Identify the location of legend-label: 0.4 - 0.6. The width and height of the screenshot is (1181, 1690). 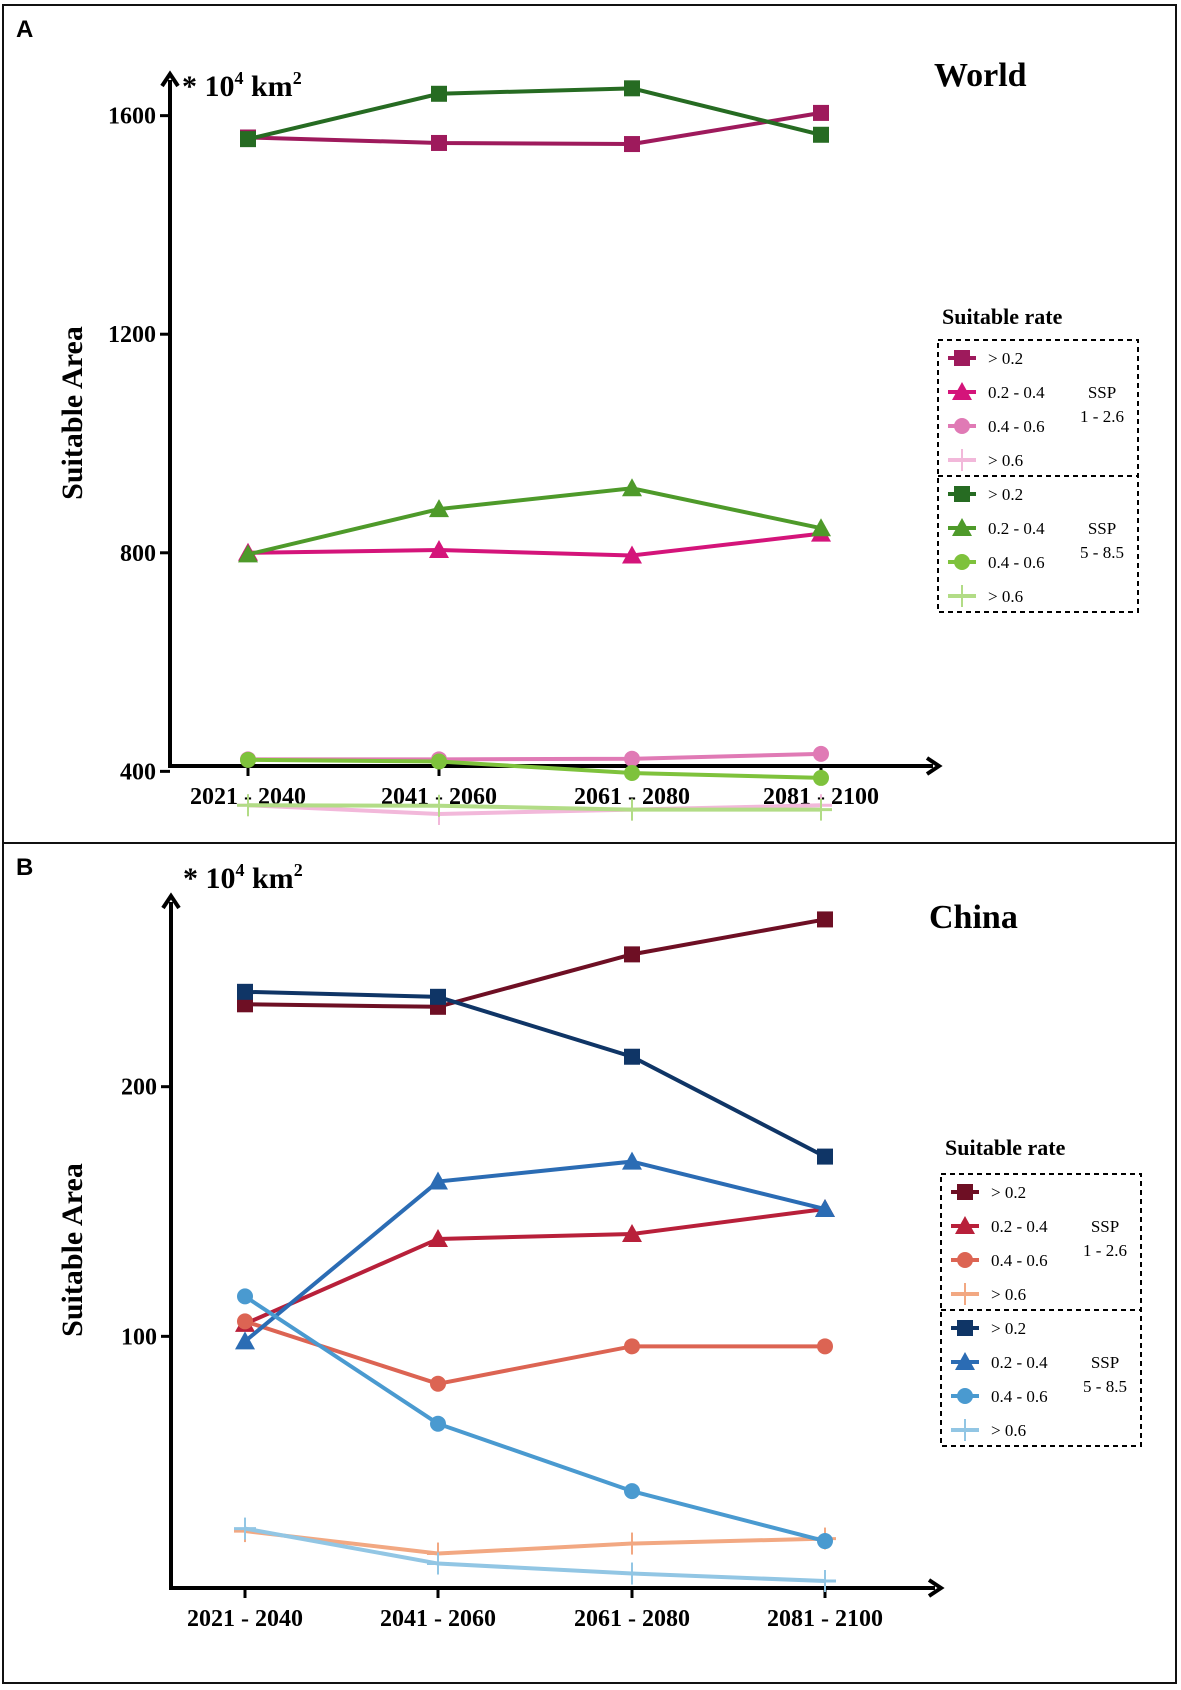
(1016, 562).